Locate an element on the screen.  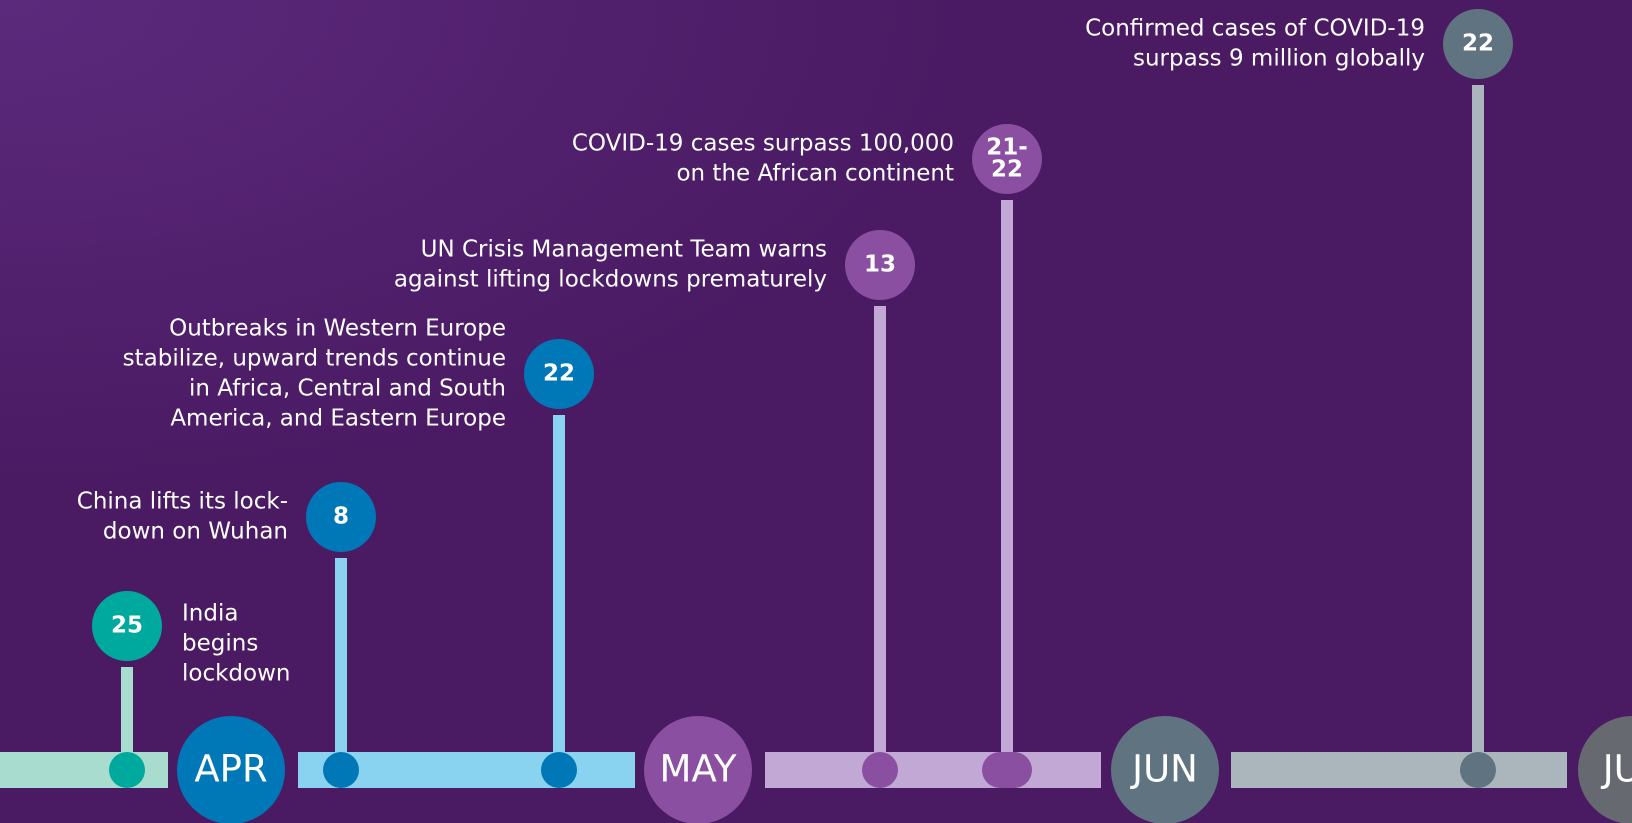
month-label: MAY is located at coordinates (698, 769).